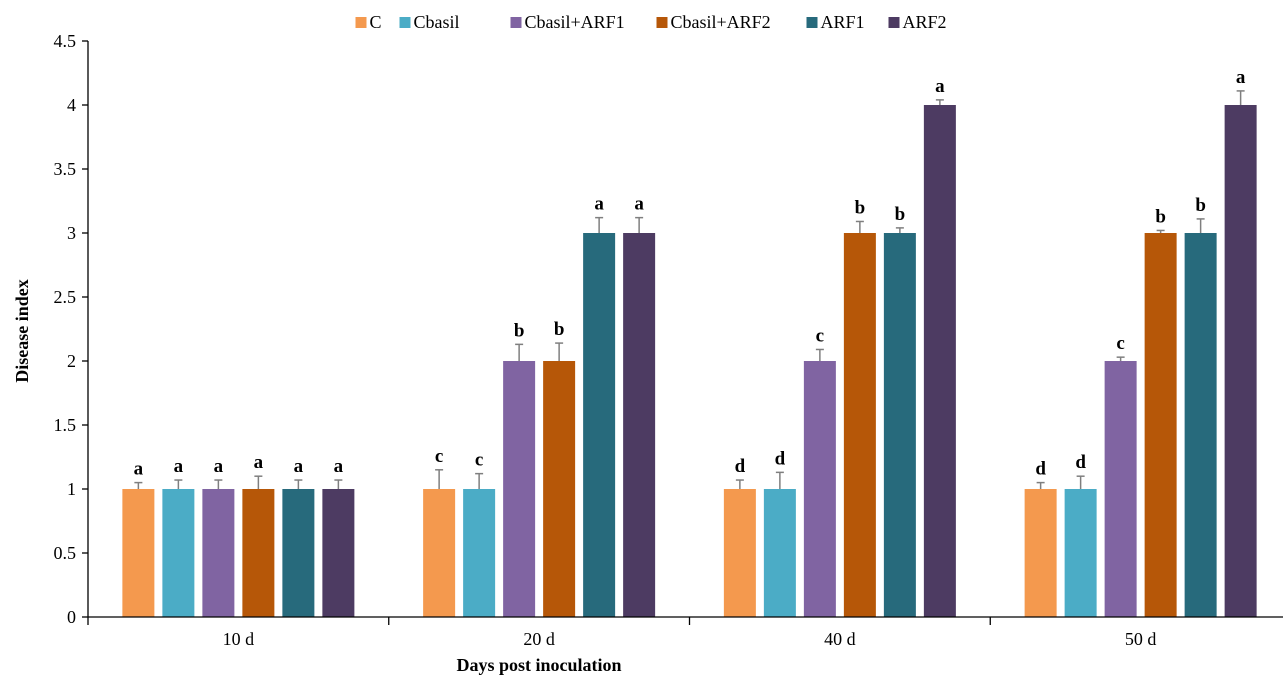 This screenshot has height=678, width=1283. Describe the element at coordinates (65, 425) in the screenshot. I see `y-tick-label: 1.5` at that location.